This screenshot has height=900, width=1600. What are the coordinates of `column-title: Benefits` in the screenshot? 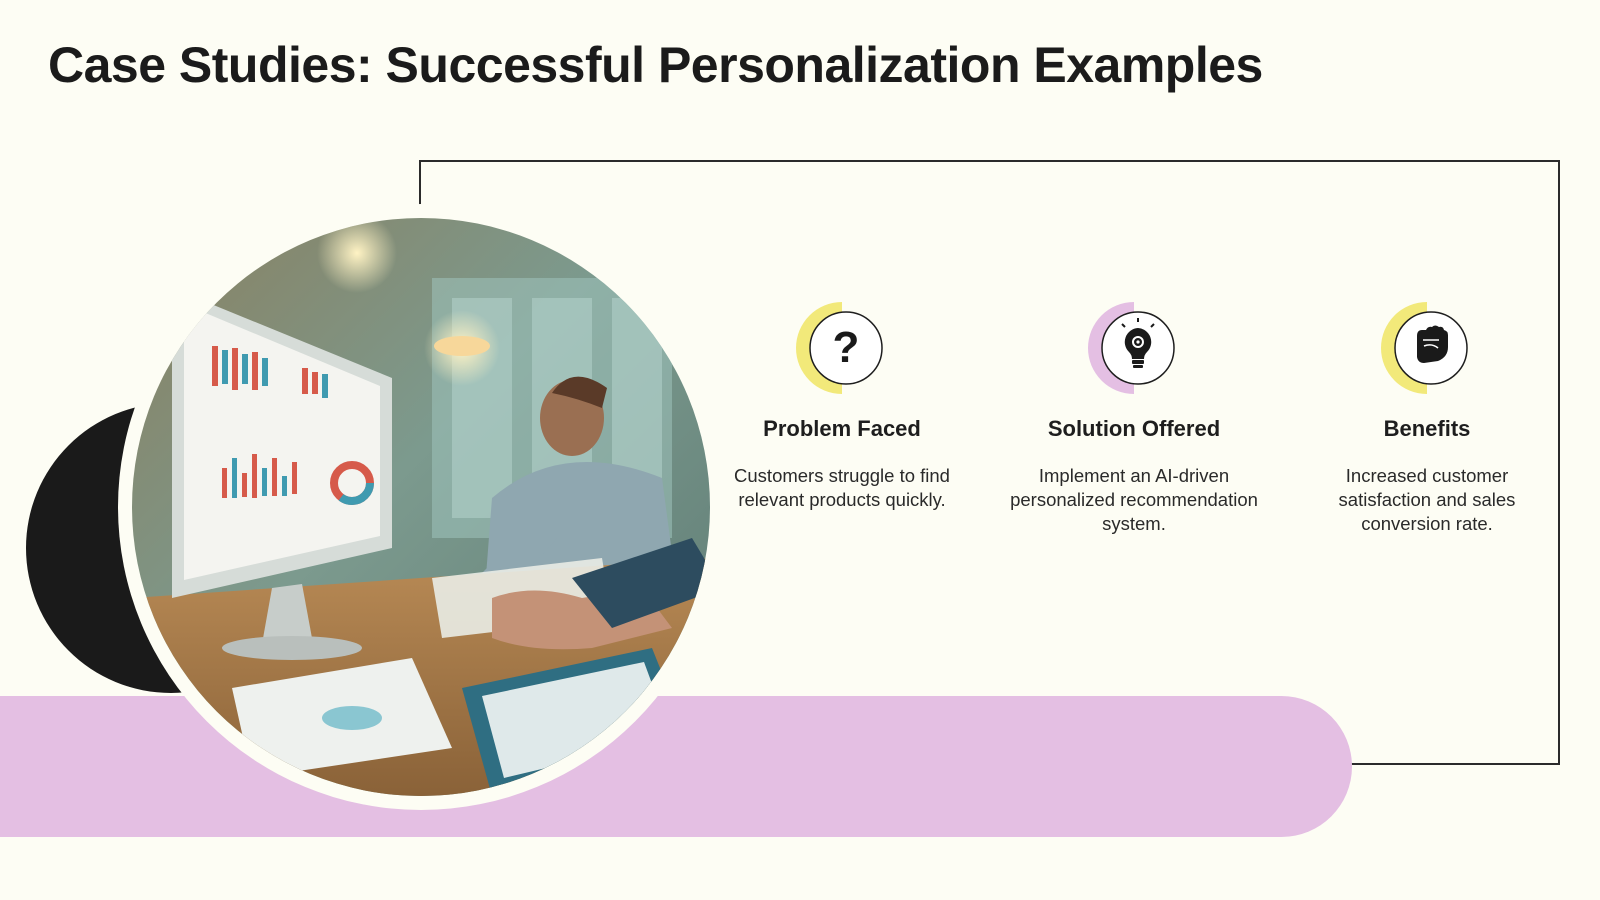 It's located at (1427, 428).